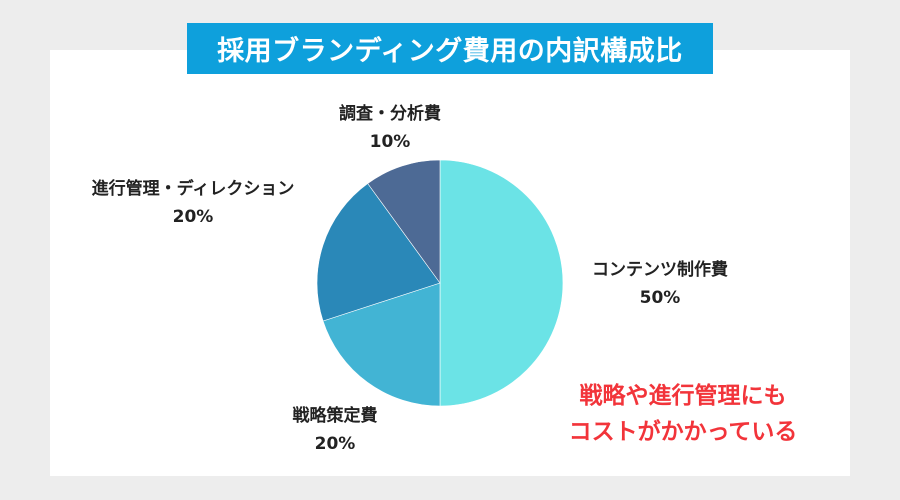 This screenshot has width=900, height=500. I want to click on annotation-note: 戦略や進行管理にも コストがかかっている, so click(683, 414).